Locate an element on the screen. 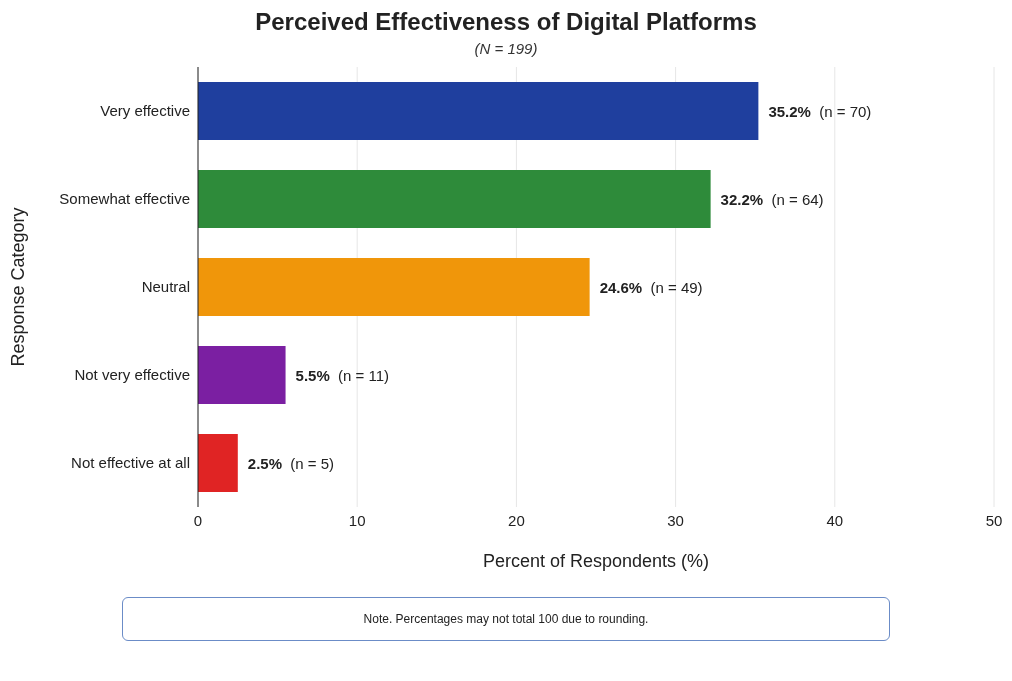 This screenshot has width=1012, height=681. x-tick-label: 20 is located at coordinates (516, 520).